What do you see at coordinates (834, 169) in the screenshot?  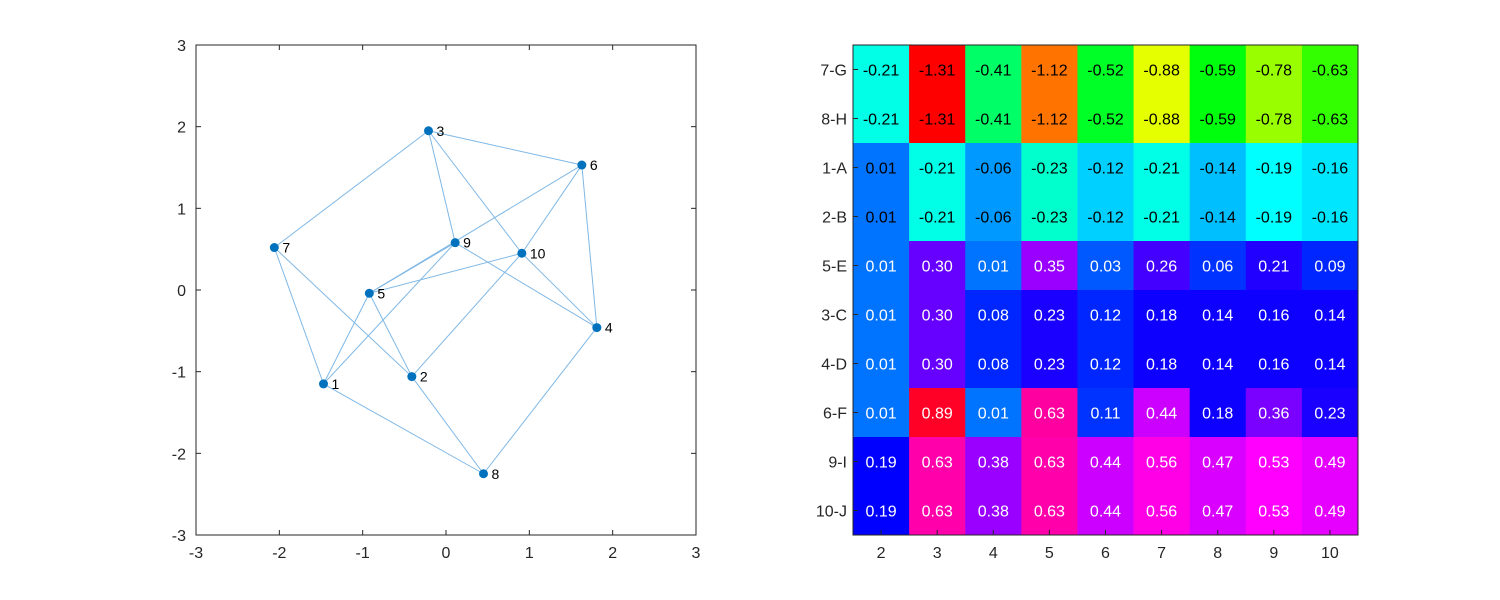 I see `y-tick-label: 1-A` at bounding box center [834, 169].